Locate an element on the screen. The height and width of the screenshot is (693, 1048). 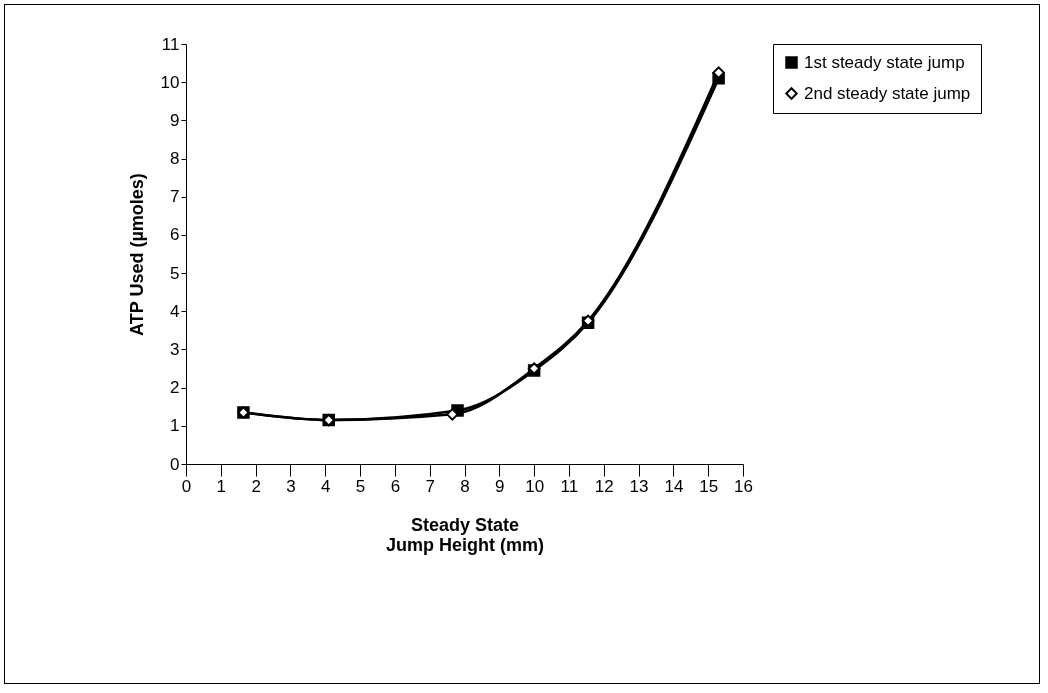
y-tick-label: 5 is located at coordinates (175, 273).